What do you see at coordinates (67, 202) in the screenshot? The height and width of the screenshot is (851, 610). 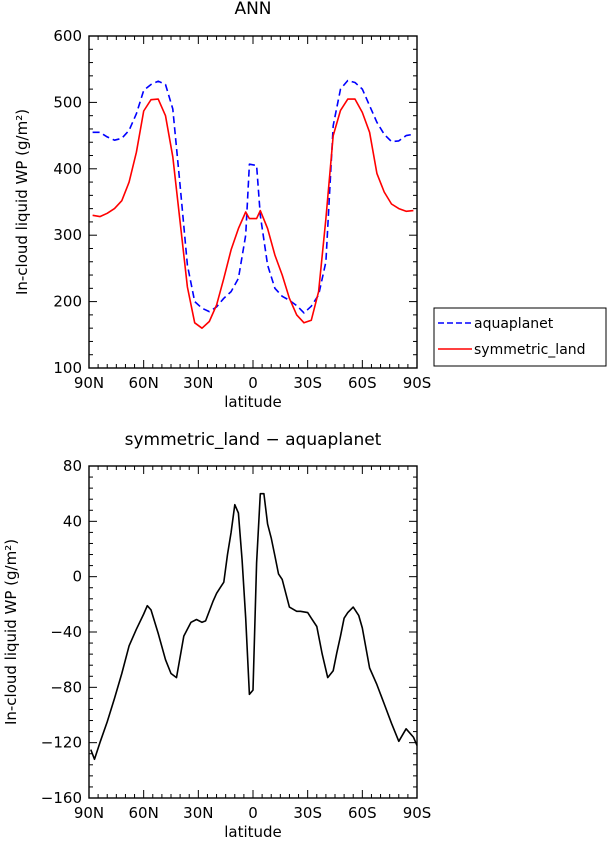 I see `y-tick-labels: 100 200 300 400 500 600` at bounding box center [67, 202].